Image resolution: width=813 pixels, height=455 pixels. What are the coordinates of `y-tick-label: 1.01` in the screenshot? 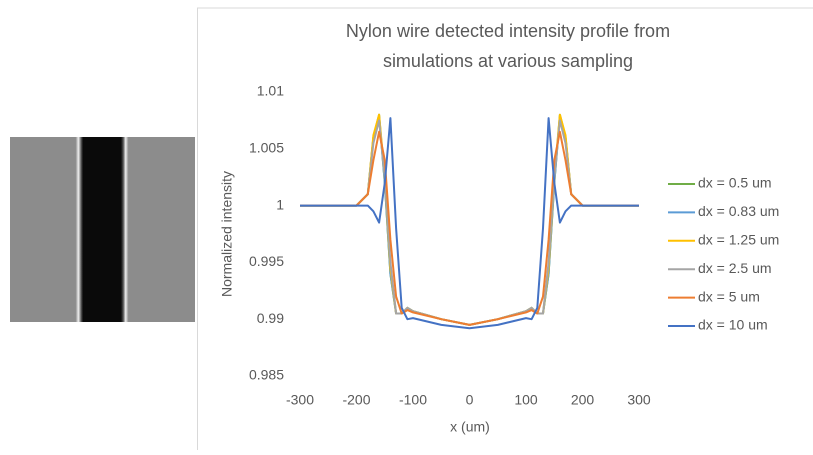 It's located at (270, 91).